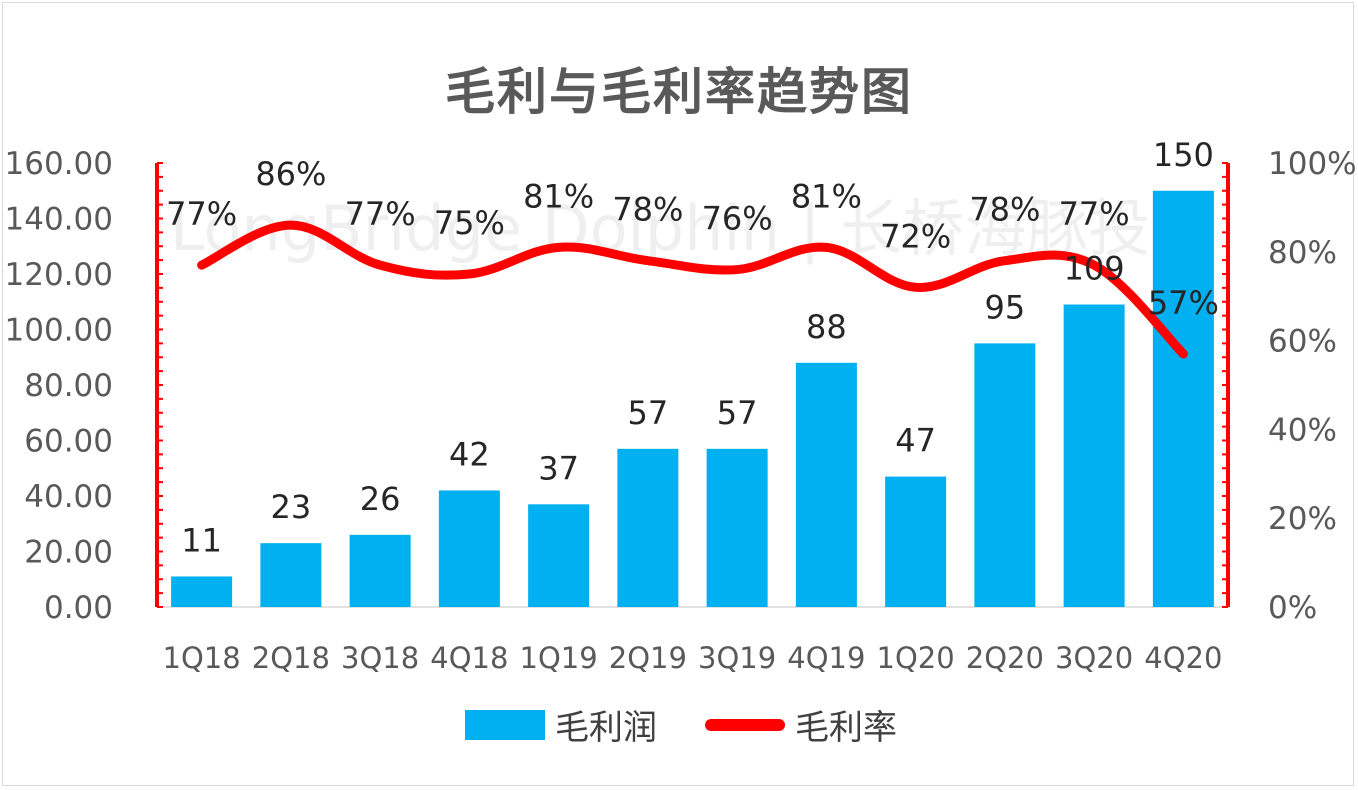  Describe the element at coordinates (1094, 658) in the screenshot. I see `x-tick-label: 3Q20` at that location.